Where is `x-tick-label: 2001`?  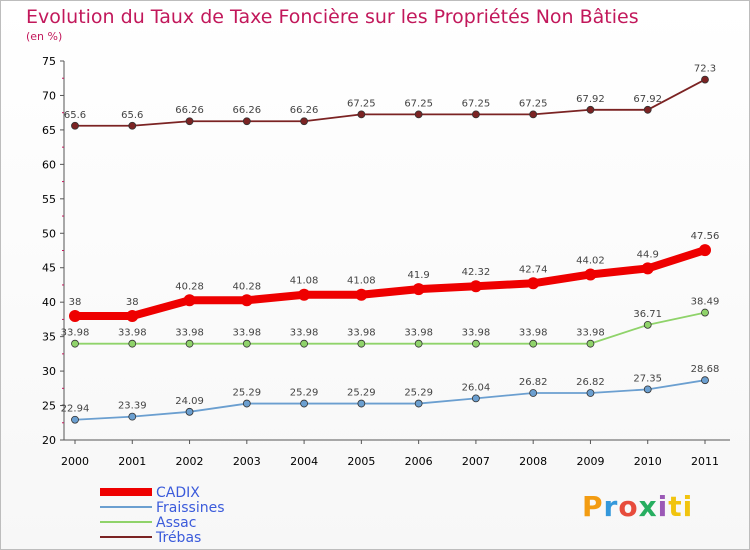 x-tick-label: 2001 is located at coordinates (132, 461).